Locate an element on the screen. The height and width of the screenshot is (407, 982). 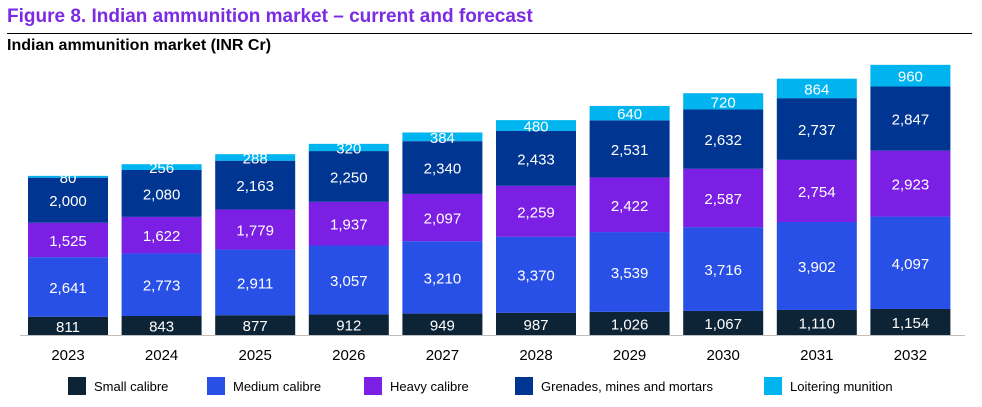
data-label: 864 is located at coordinates (816, 89).